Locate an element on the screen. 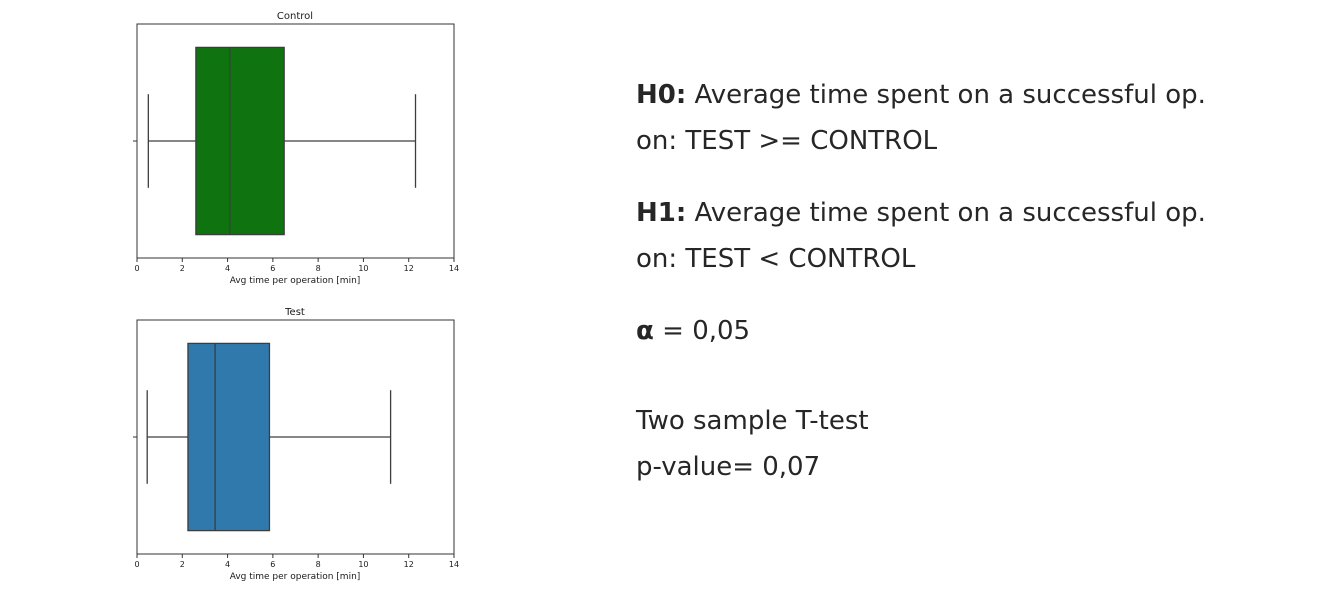 The image size is (1318, 615). h0-label: H0: is located at coordinates (661, 95).